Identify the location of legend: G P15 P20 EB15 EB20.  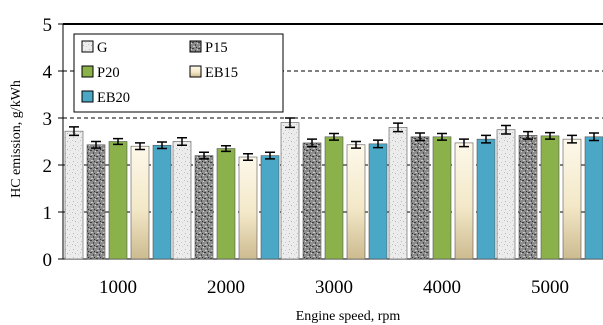
(178, 73).